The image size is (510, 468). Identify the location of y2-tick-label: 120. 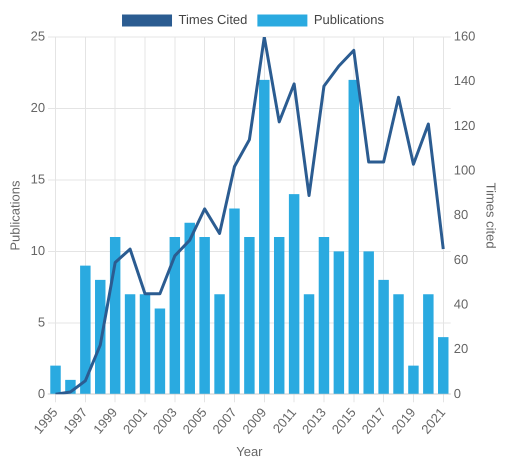
(465, 125).